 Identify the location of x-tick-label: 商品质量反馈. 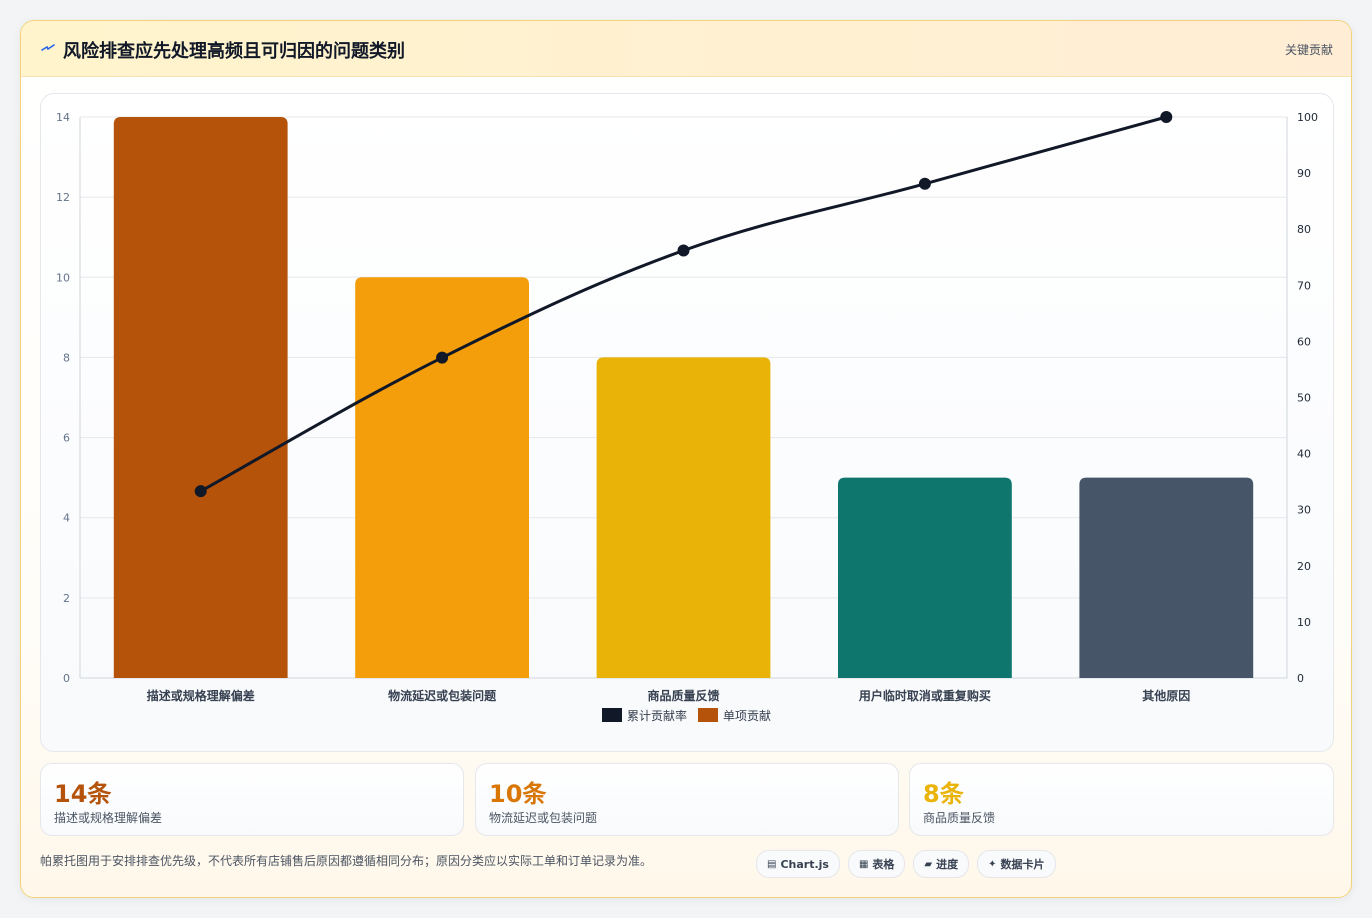
(683, 695).